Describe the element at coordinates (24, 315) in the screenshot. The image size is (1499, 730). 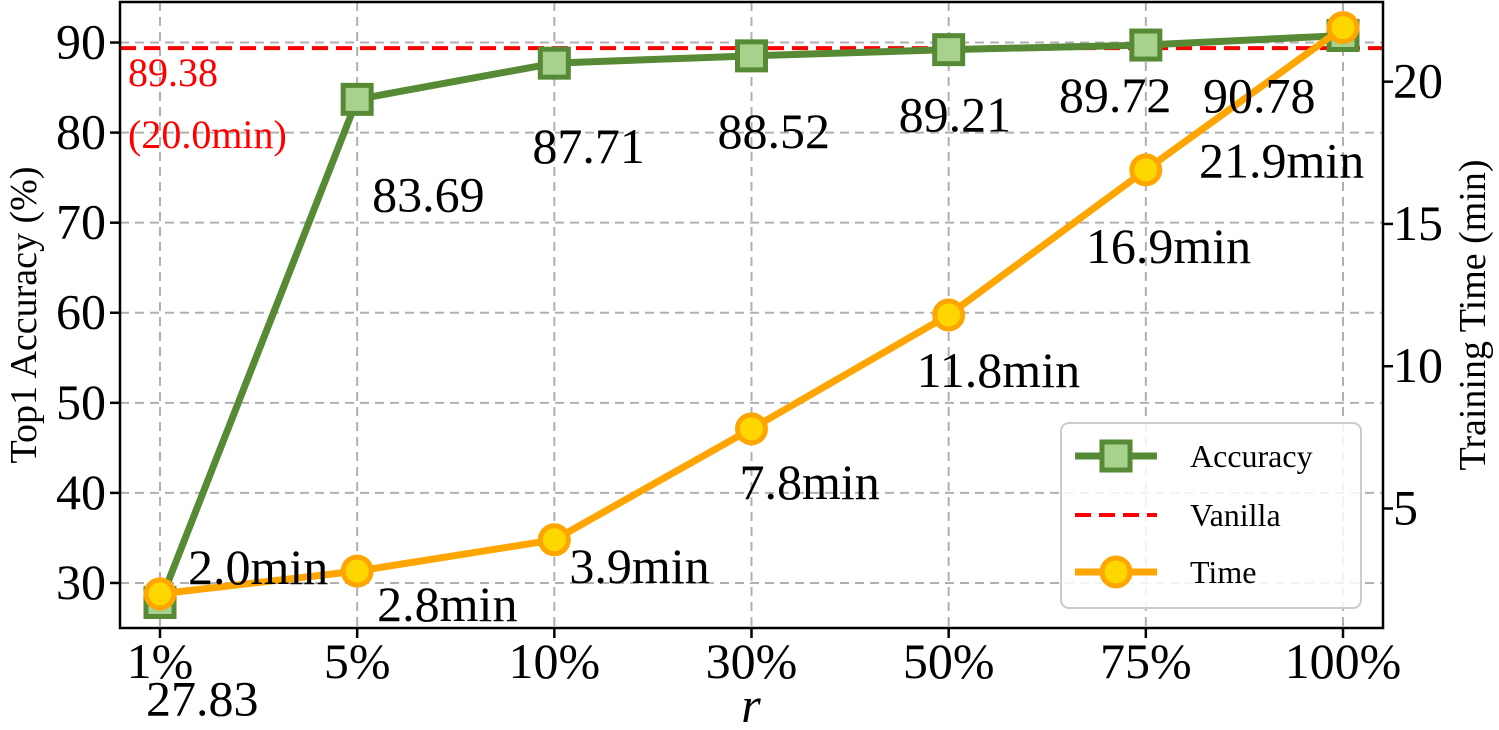
I see `y-left-axis-label: Top1 Accuracy (%)` at that location.